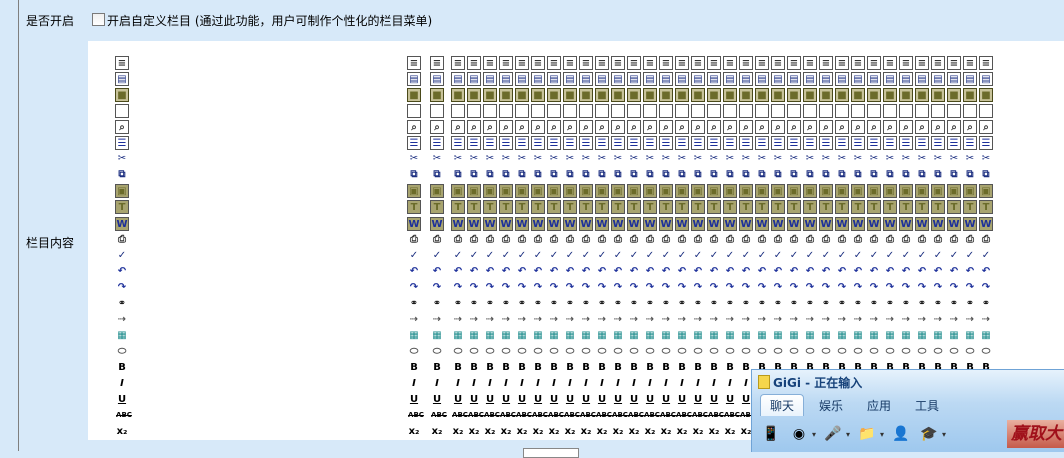 The height and width of the screenshot is (458, 1064). Describe the element at coordinates (522, 255) in the screenshot. I see `spellcheck-icon: ✓` at that location.